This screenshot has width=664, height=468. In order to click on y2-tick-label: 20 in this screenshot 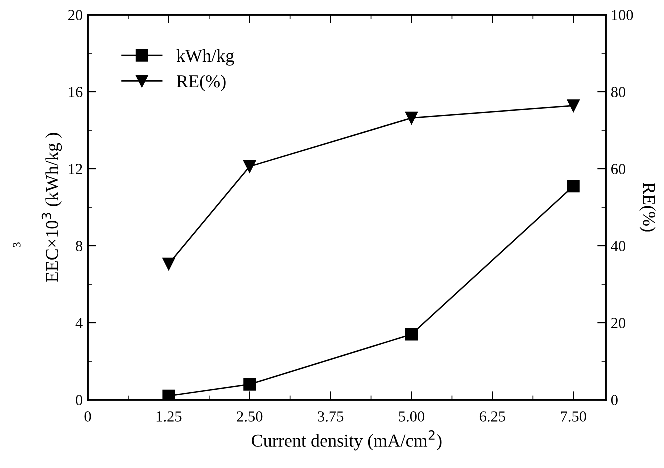, I will do `click(619, 323)`.